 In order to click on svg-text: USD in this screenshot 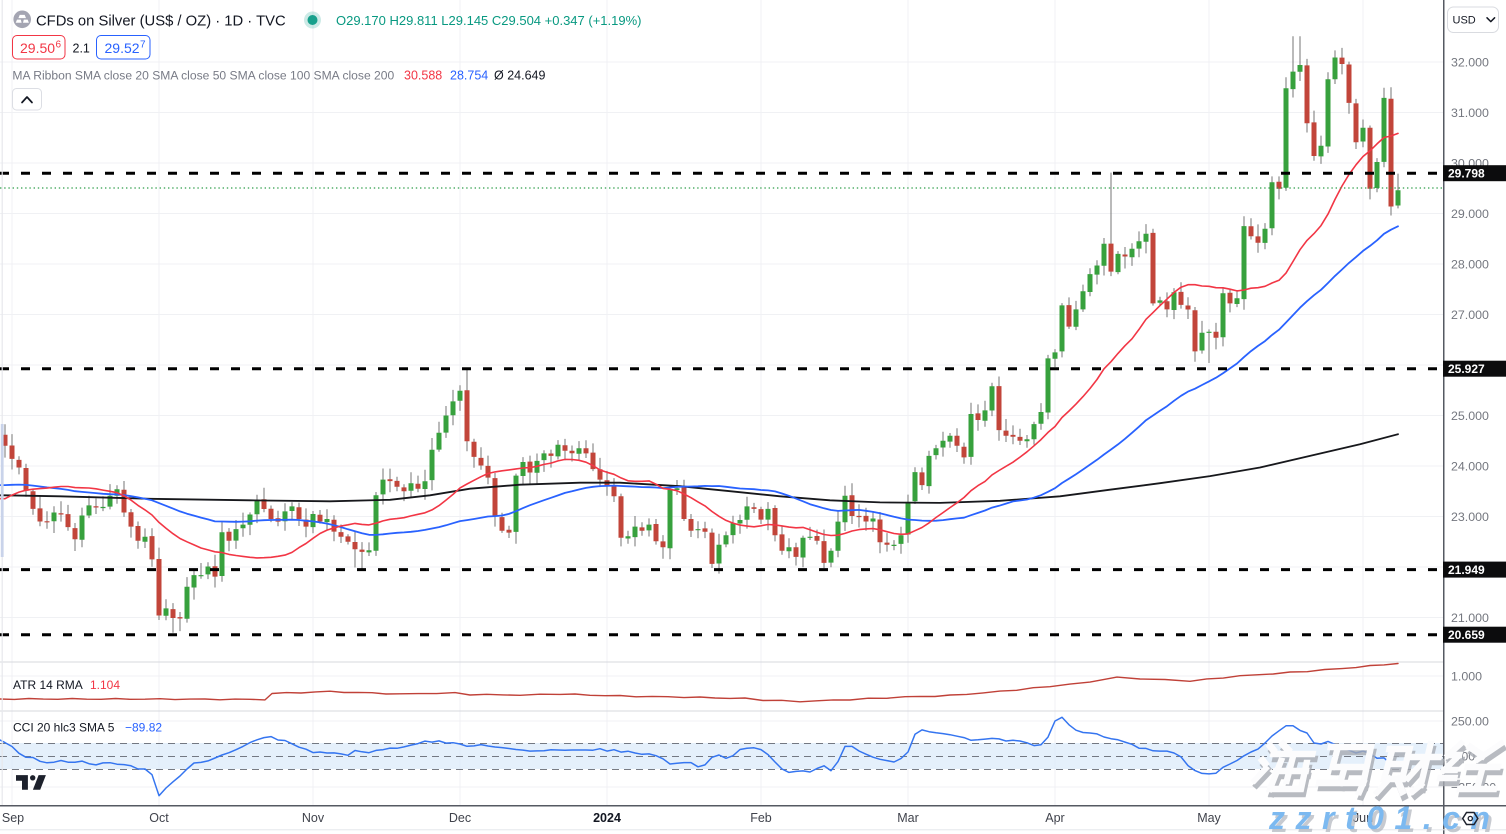, I will do `click(1464, 21)`.